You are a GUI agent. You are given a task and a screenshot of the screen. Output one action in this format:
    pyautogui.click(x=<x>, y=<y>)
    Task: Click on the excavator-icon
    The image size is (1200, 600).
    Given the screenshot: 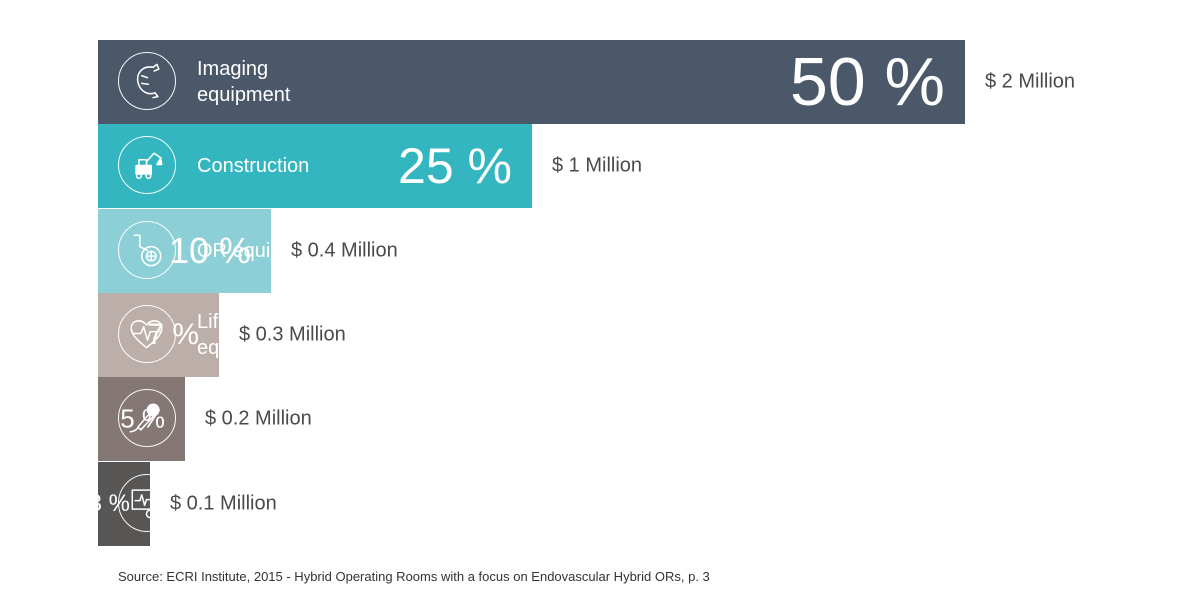 What is the action you would take?
    pyautogui.click(x=147, y=165)
    